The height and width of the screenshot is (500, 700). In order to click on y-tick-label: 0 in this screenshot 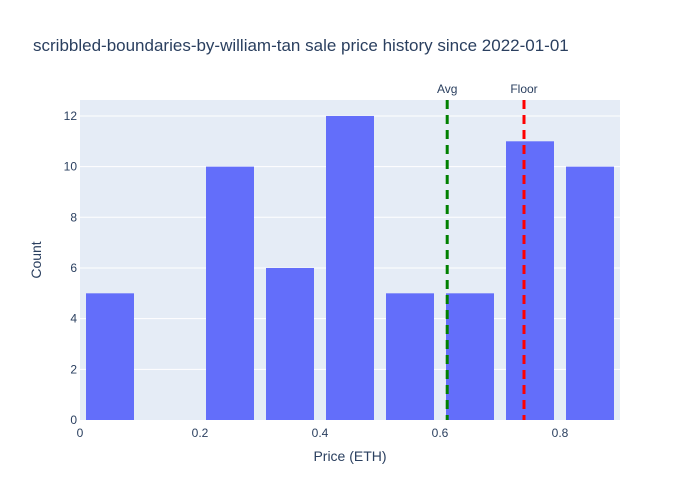, I will do `click(73, 420)`.